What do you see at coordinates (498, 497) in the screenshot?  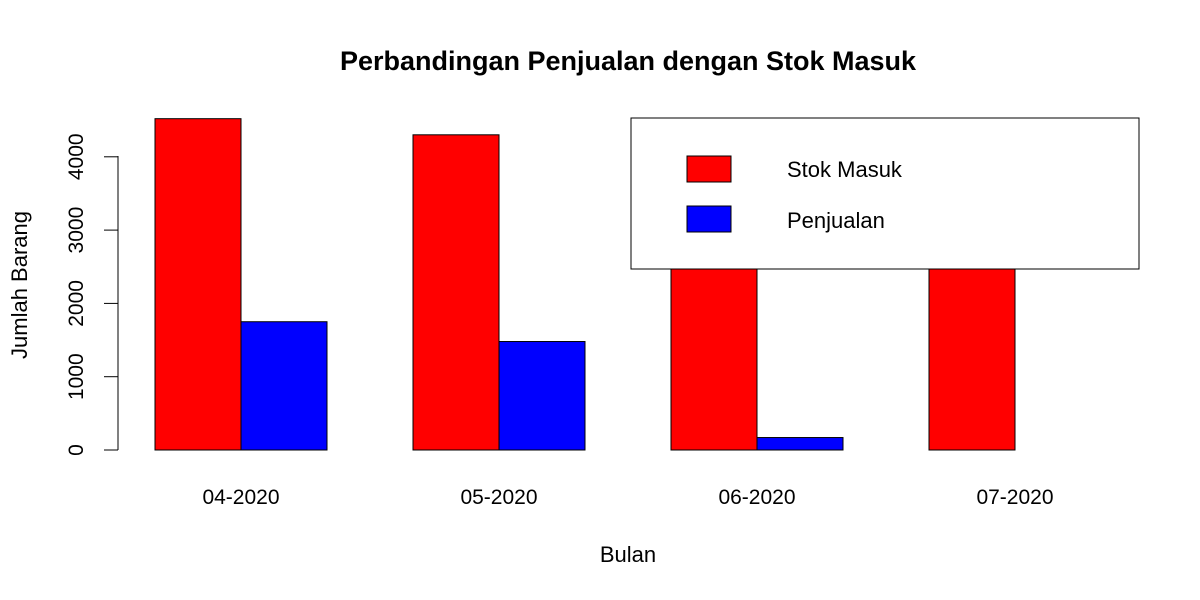 I see `x-tick-label-05-2020: 05-2020` at bounding box center [498, 497].